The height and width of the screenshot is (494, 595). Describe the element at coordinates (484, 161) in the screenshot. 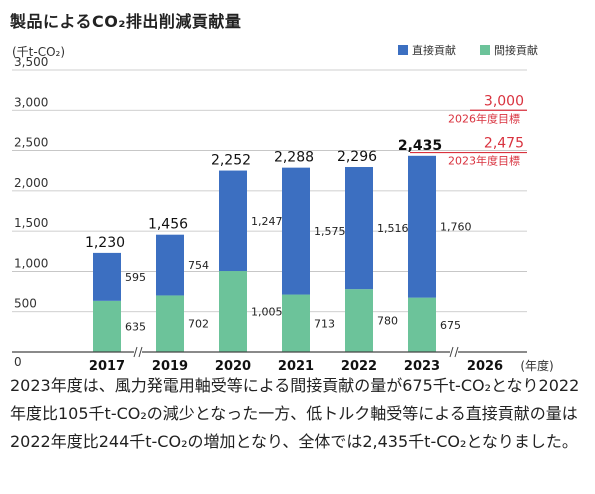

I see `target-label: 2023年度目標` at that location.